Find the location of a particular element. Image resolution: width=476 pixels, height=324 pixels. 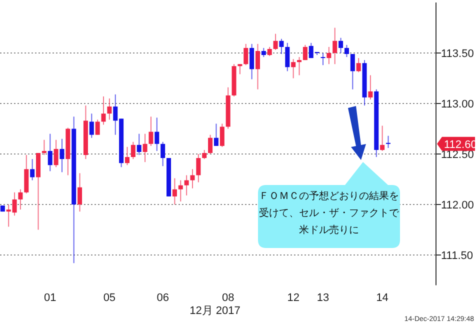

x-tick-label: 05 is located at coordinates (109, 298).